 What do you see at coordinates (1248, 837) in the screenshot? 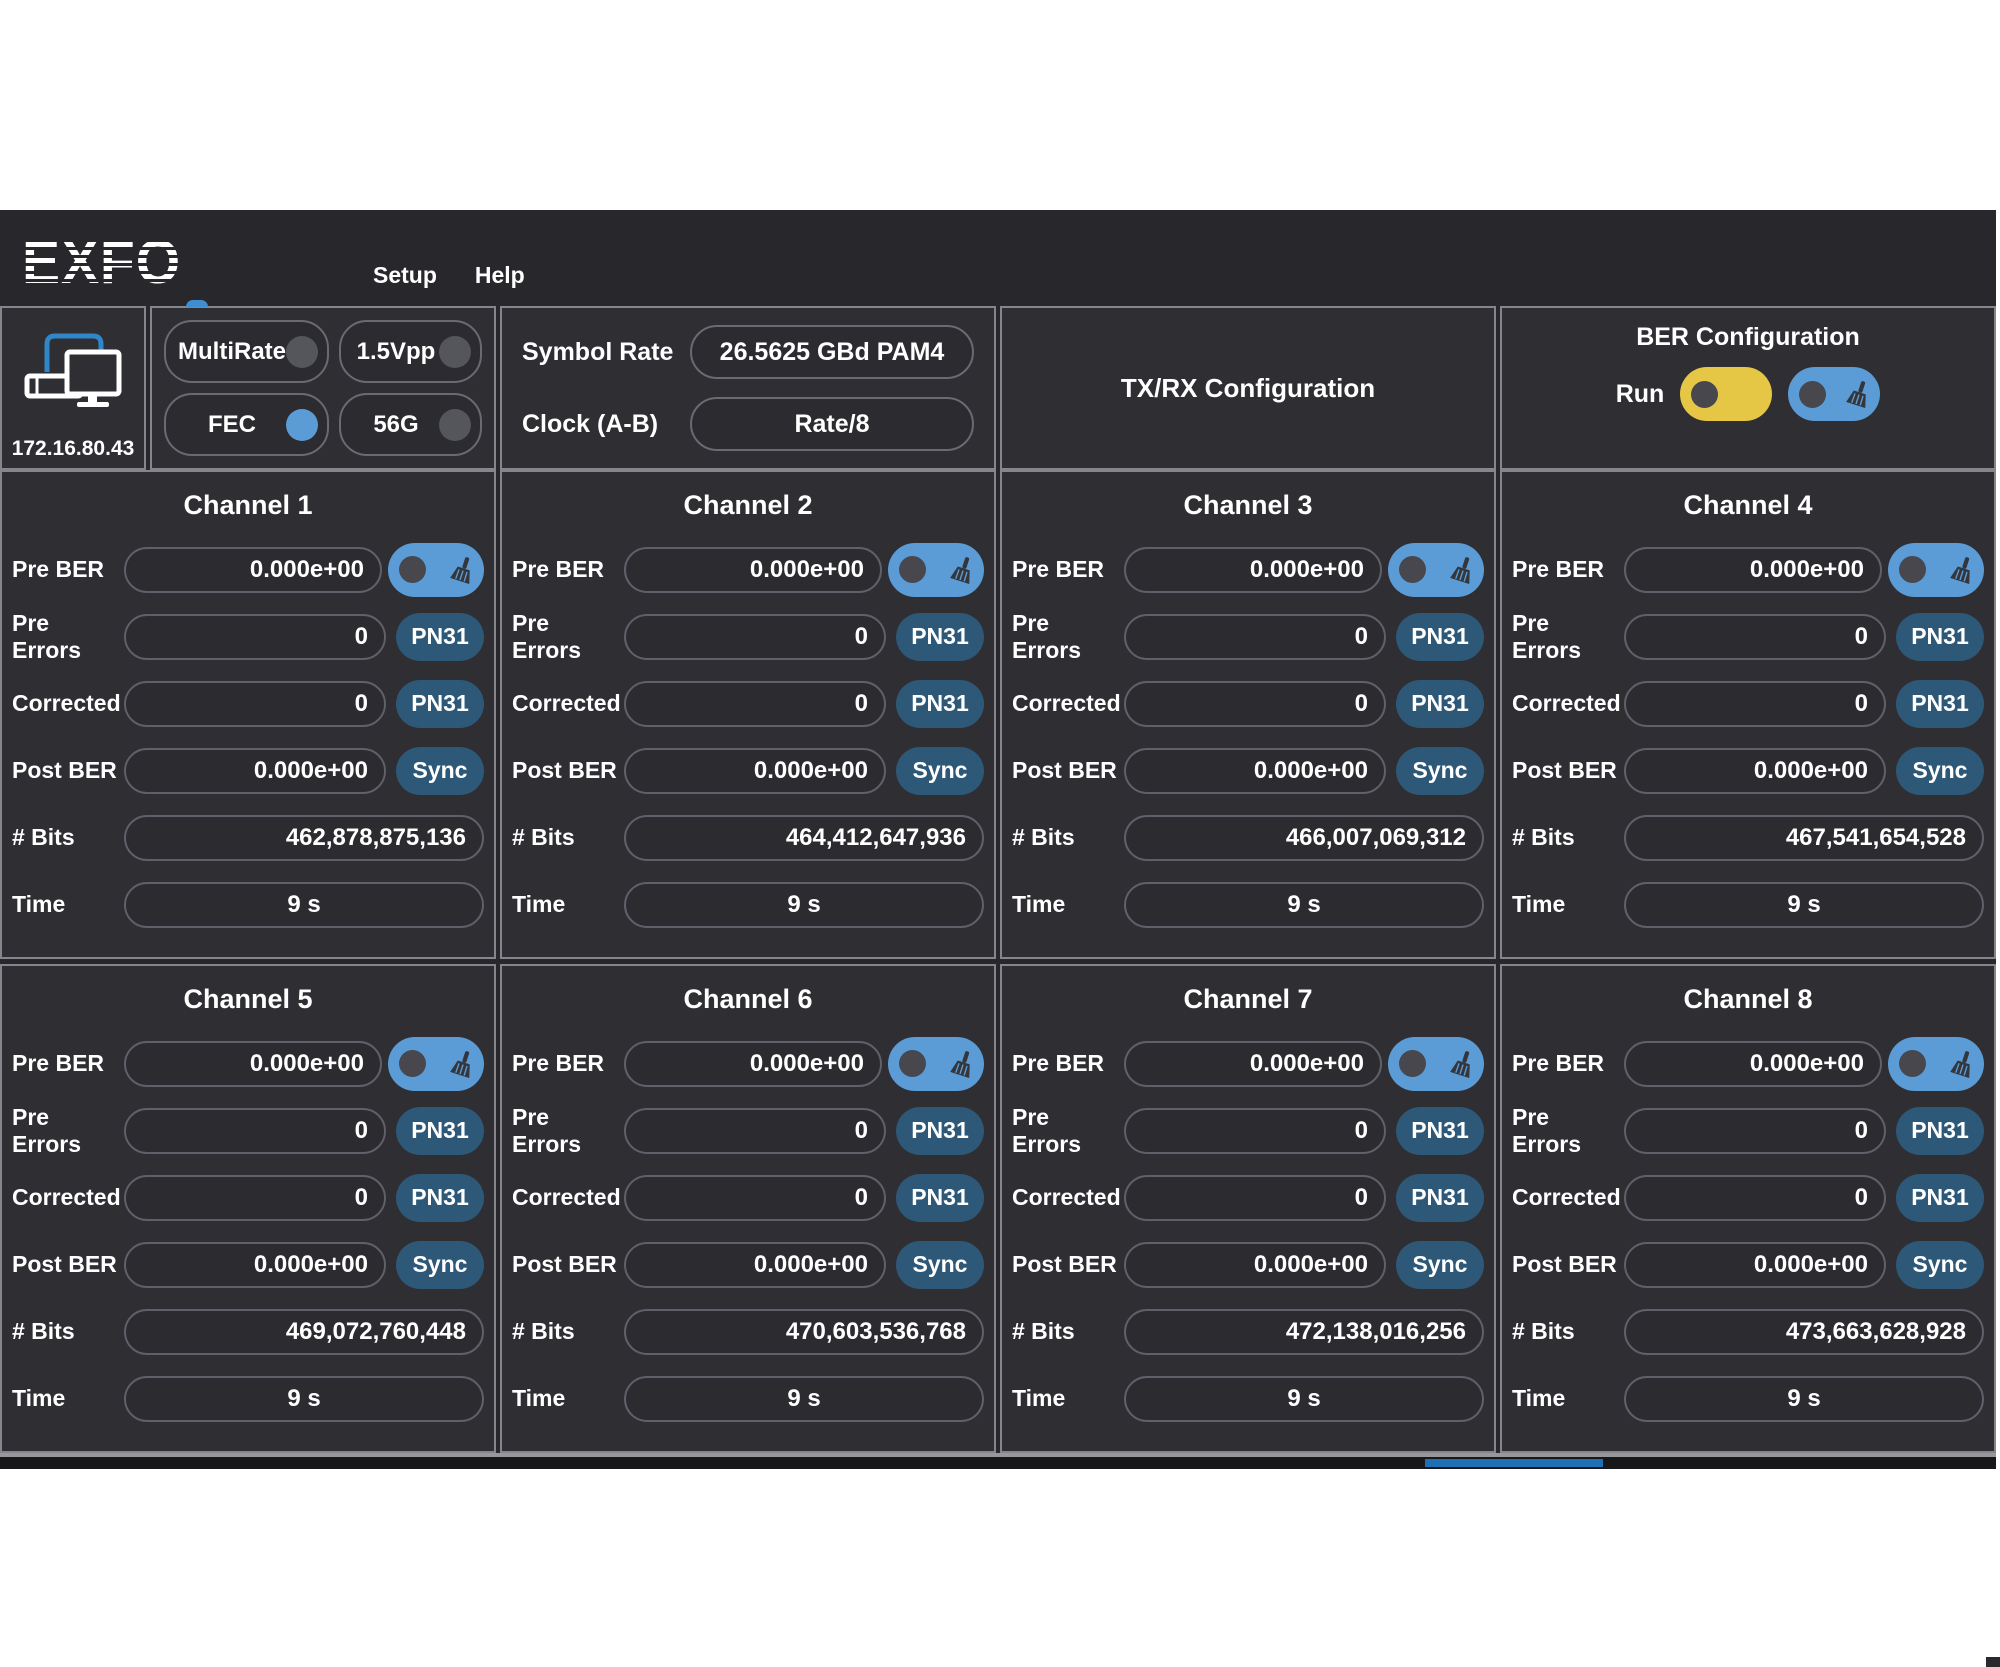
I see `bits-row: # Bits 466,007,069,312` at bounding box center [1248, 837].